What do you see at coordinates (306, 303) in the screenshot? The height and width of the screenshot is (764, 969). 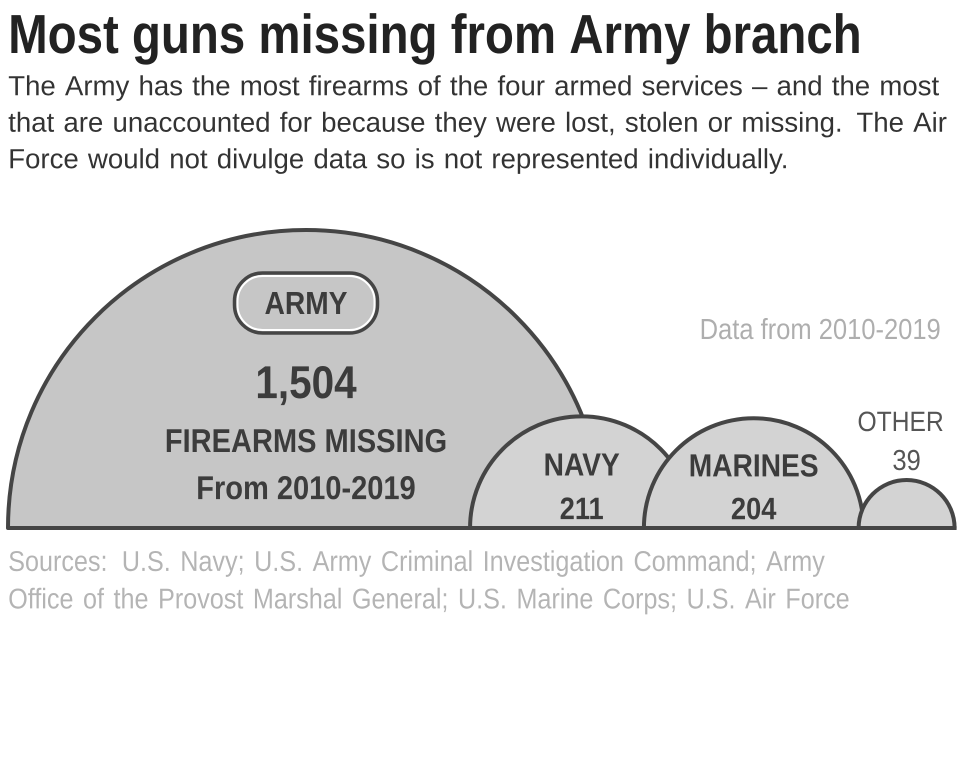 I see `category-label: ARMY` at bounding box center [306, 303].